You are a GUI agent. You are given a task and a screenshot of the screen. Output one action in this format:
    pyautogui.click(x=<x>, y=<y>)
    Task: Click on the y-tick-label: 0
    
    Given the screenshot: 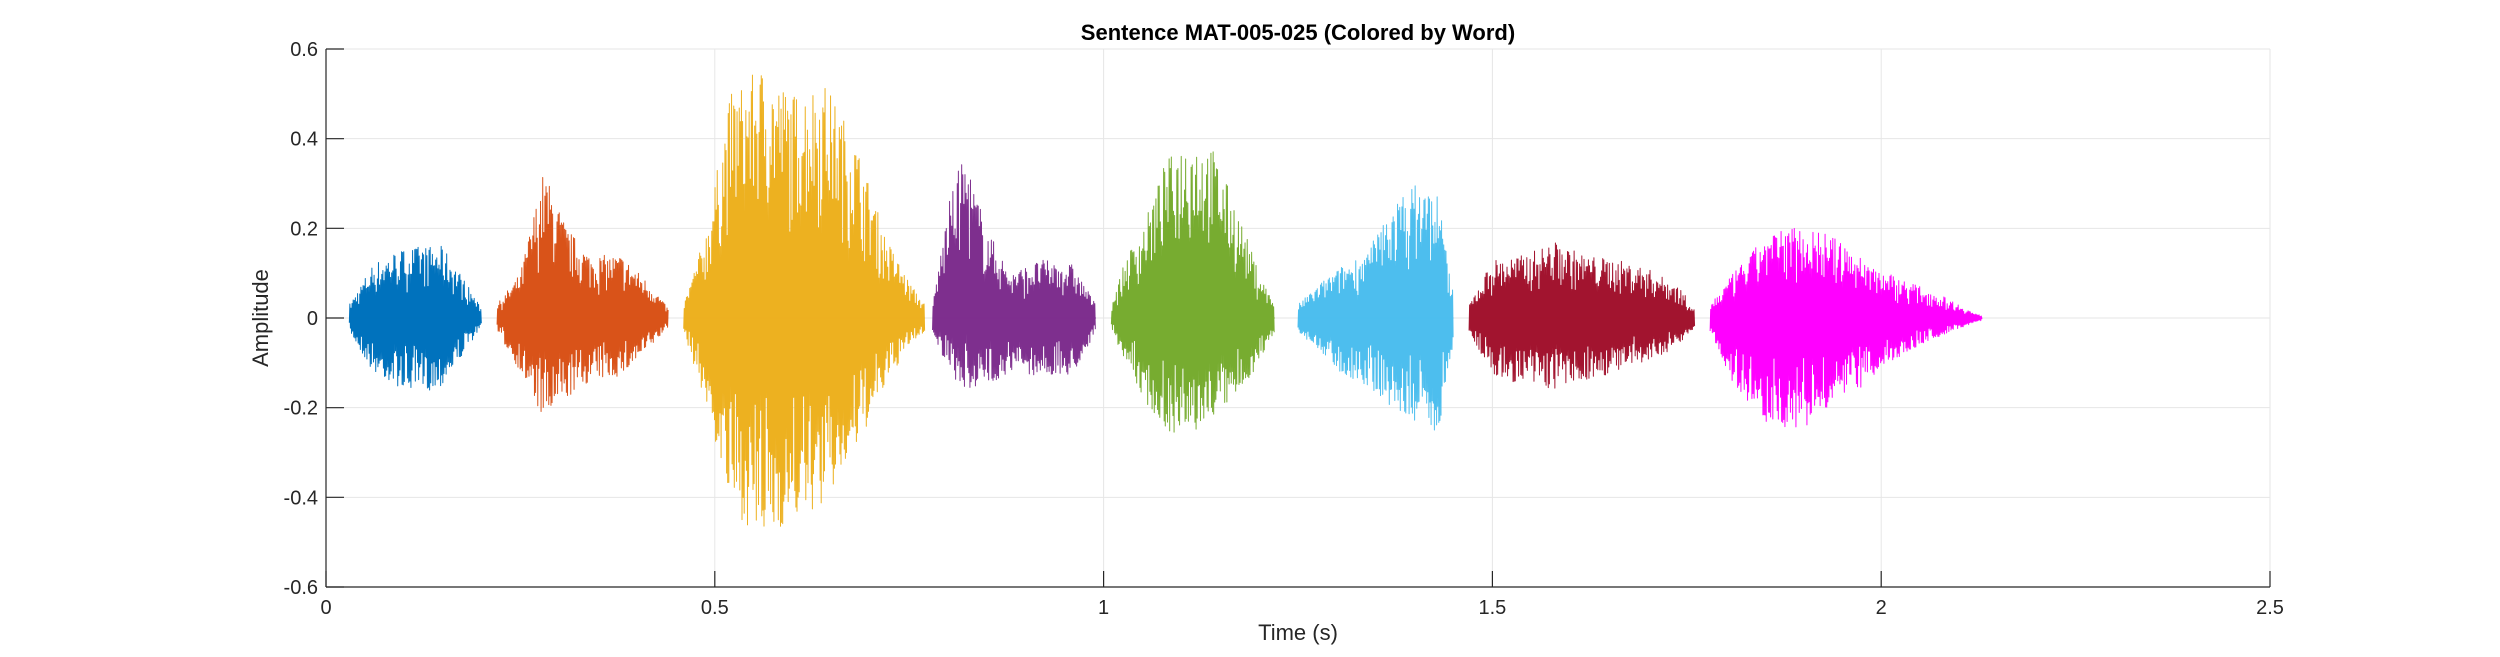 What is the action you would take?
    pyautogui.click(x=312, y=319)
    